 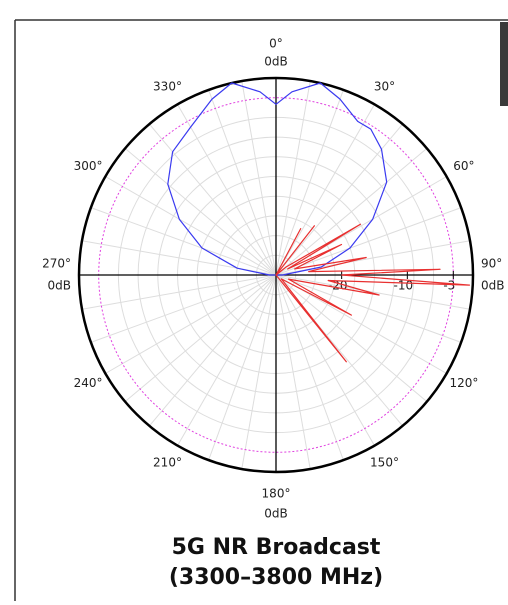 What do you see at coordinates (88, 166) in the screenshot?
I see `theta-tick-label: 300°` at bounding box center [88, 166].